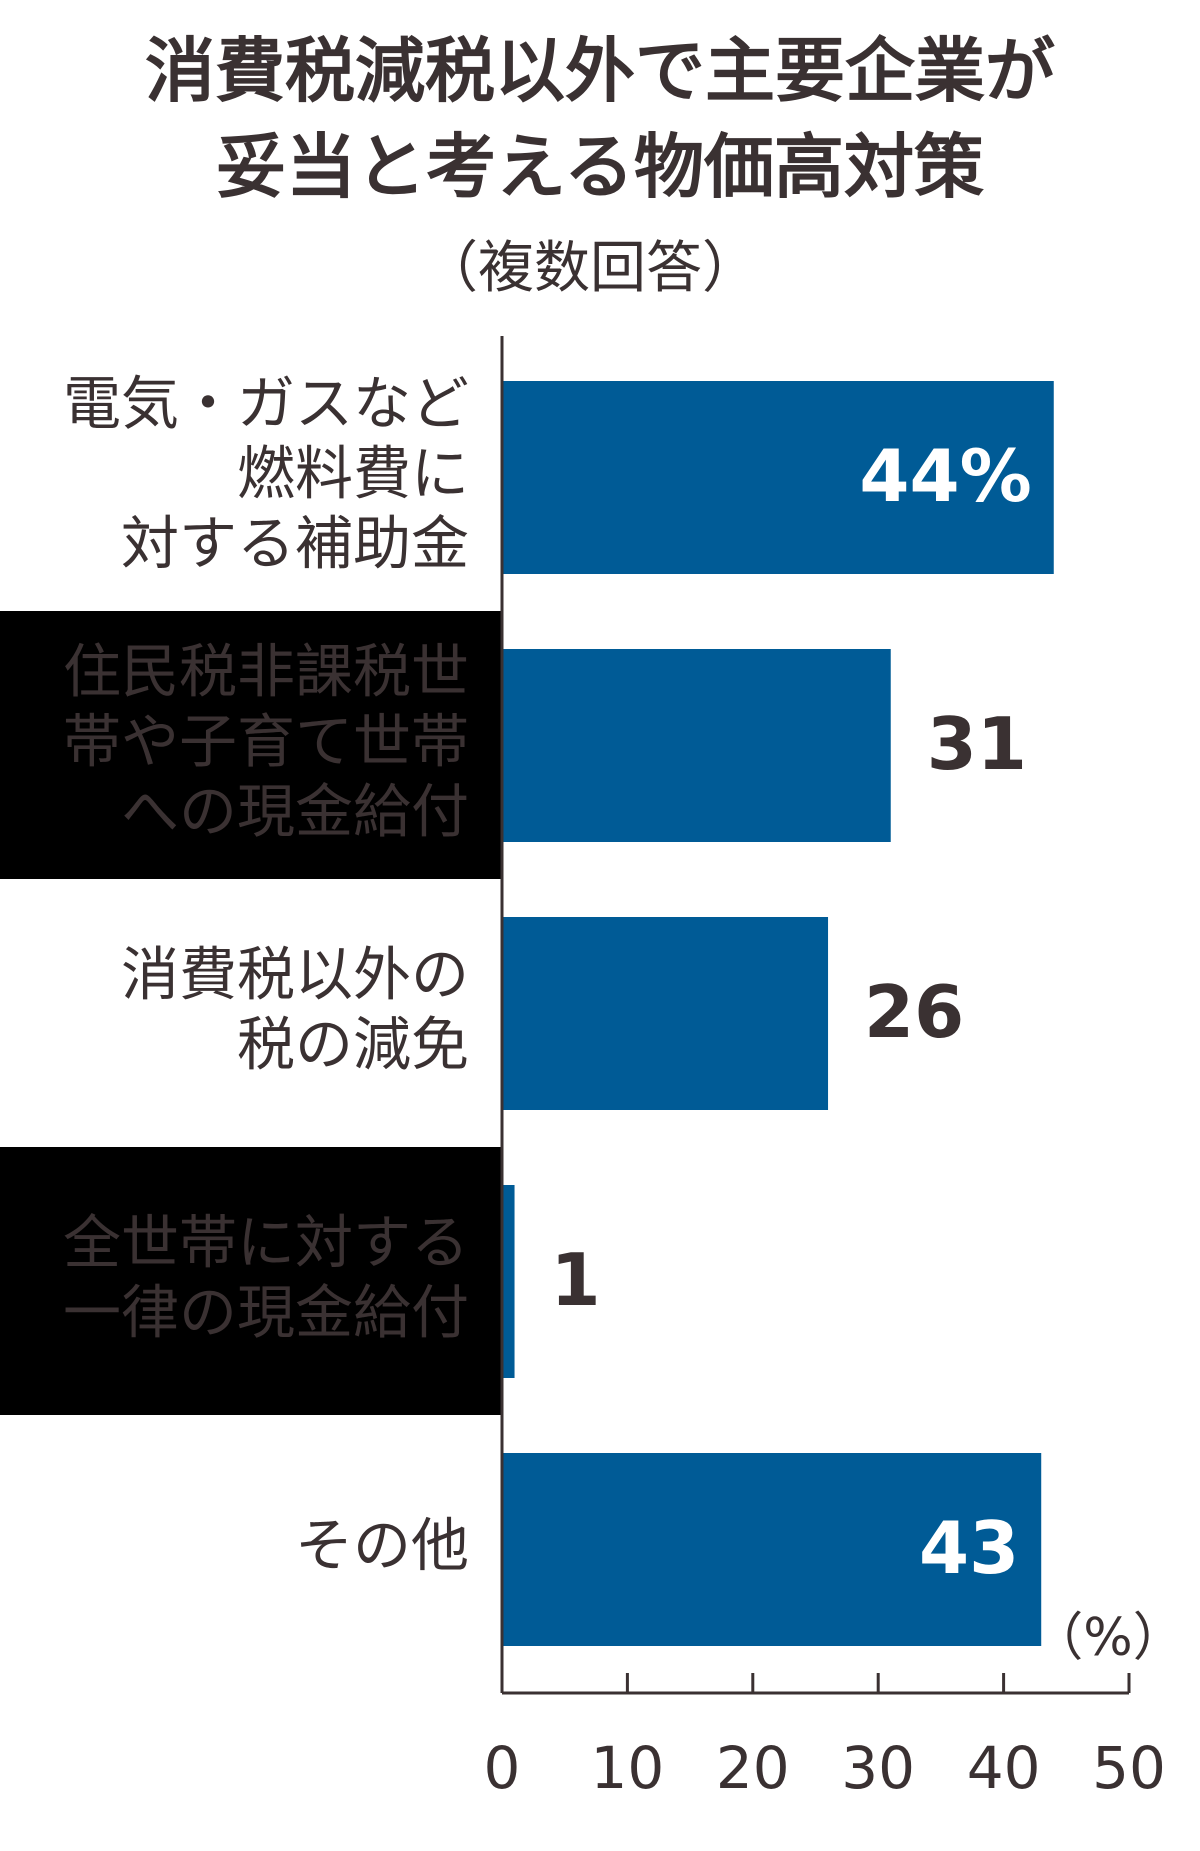 The image size is (1200, 1851). I want to click on x-tick-label: 30, so click(878, 1768).